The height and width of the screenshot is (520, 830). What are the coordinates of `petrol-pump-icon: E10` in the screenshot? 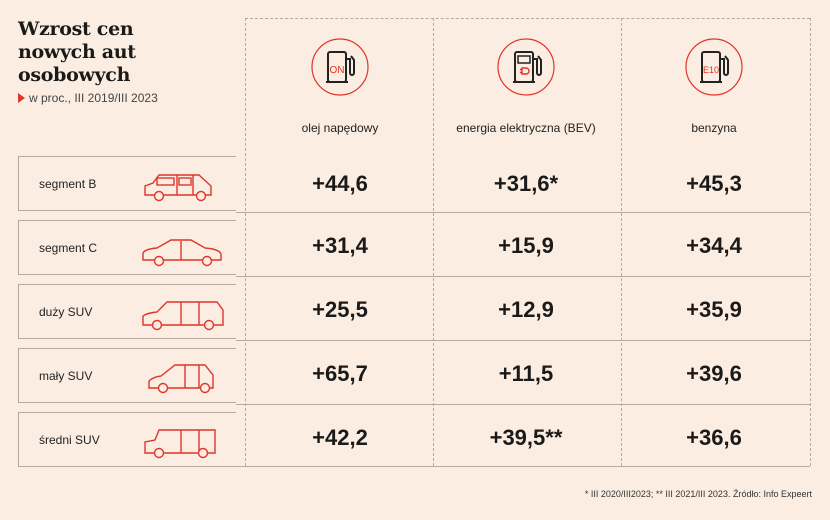 It's located at (714, 67).